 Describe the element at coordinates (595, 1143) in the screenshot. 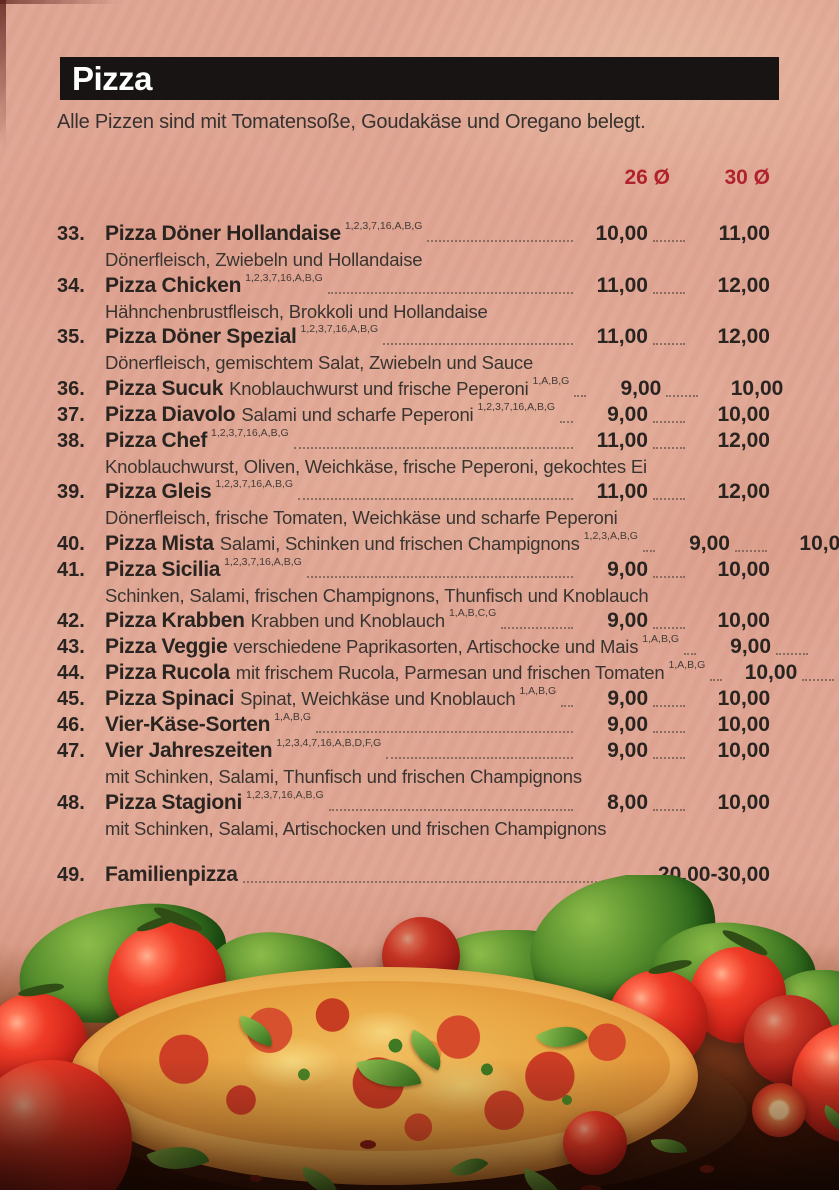

I see `cherry-tomato-graphic` at that location.